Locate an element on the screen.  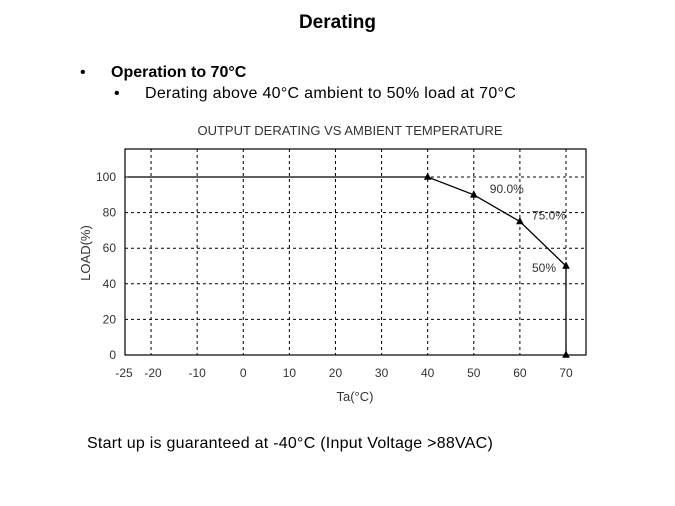
x-tick-label: 60 is located at coordinates (520, 373).